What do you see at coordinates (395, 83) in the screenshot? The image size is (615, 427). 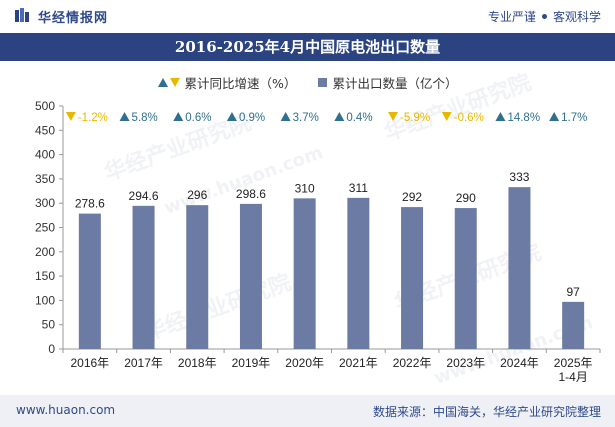 I see `legend-volume-label: 累计出口数量（亿个）` at bounding box center [395, 83].